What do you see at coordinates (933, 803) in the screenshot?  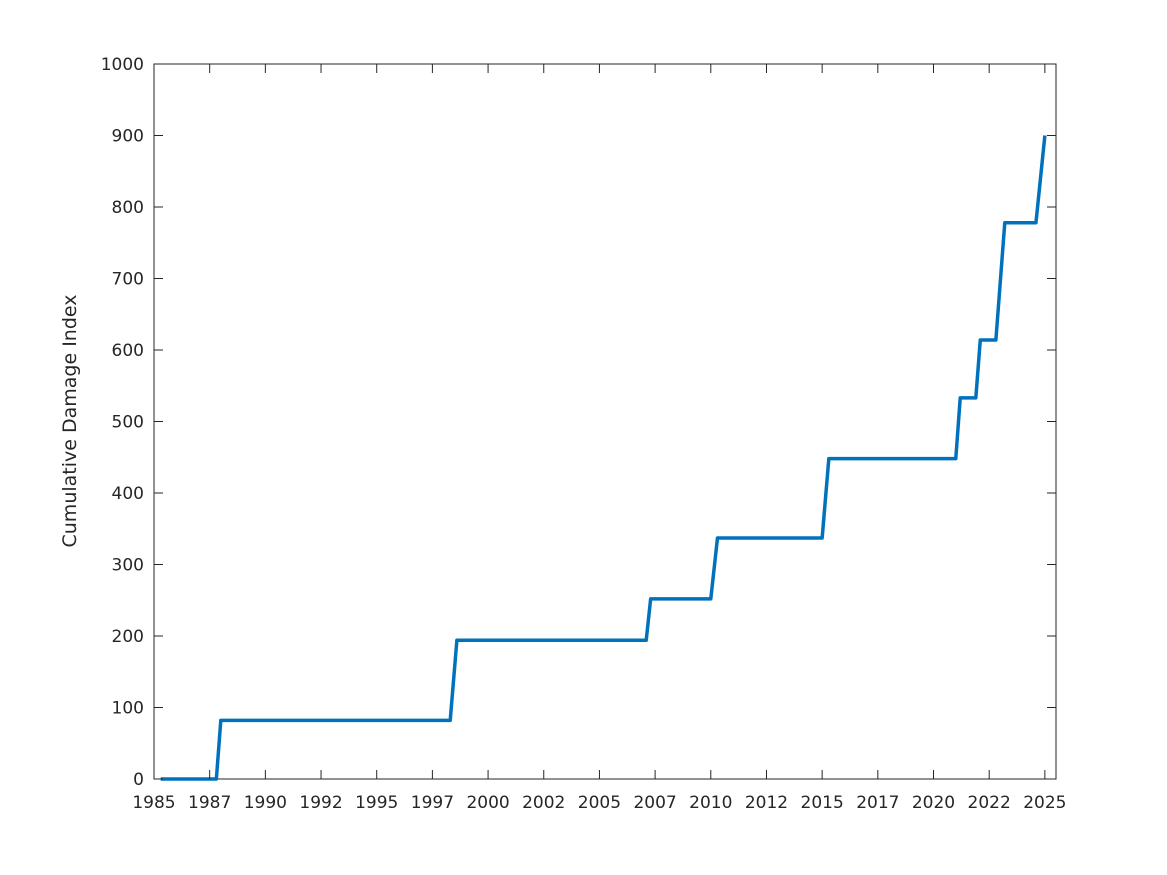 I see `x-tick-label: 2020` at bounding box center [933, 803].